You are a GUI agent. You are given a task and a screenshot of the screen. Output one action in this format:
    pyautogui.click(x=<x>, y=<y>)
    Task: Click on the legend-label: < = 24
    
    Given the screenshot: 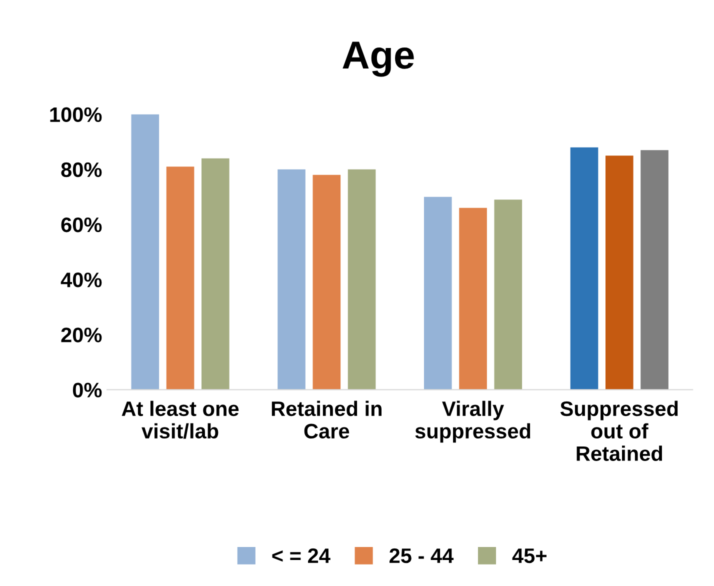 What is the action you would take?
    pyautogui.click(x=301, y=555)
    